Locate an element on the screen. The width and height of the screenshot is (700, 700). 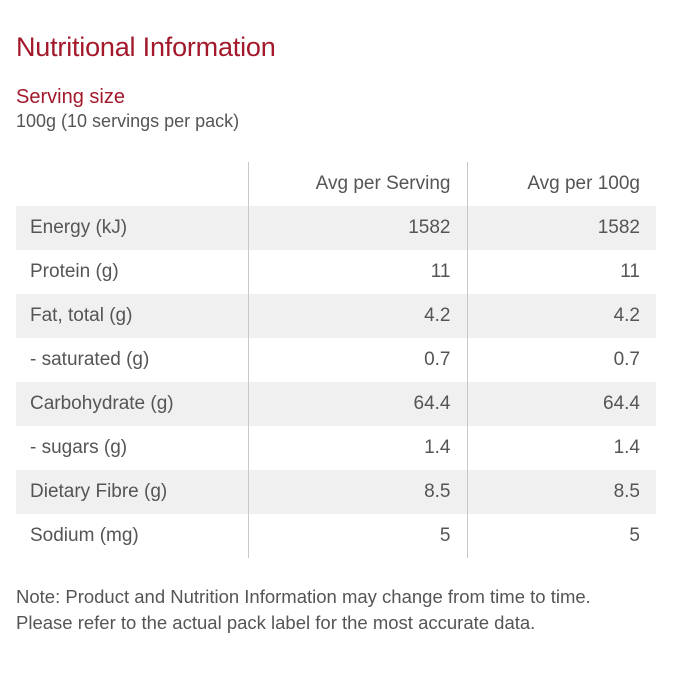
nutrient-label: - saturated (g) is located at coordinates (90, 359).